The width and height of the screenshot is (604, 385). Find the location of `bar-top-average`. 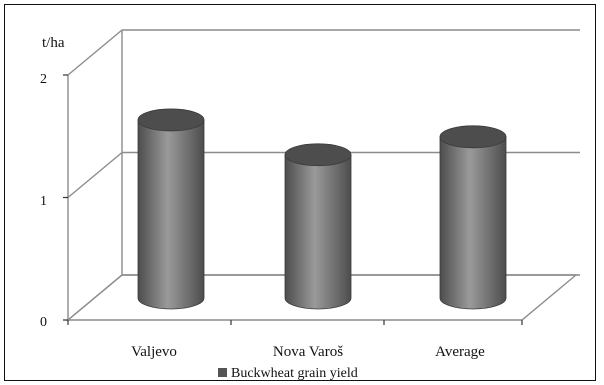

bar-top-average is located at coordinates (473, 137).